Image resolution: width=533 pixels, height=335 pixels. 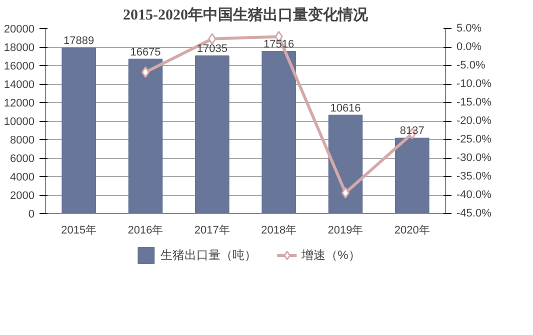 What do you see at coordinates (146, 230) in the screenshot?
I see `x-tick-label: 2016年` at bounding box center [146, 230].